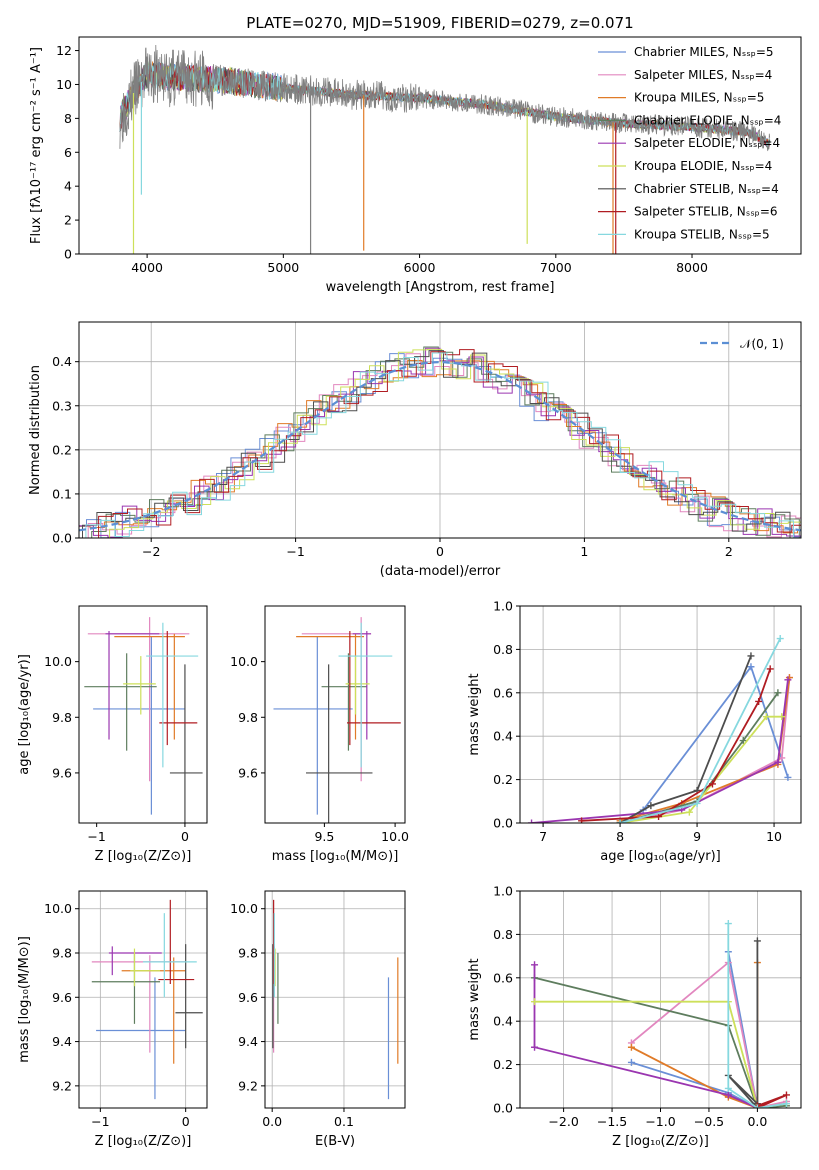 This screenshot has width=819, height=1170. I want to click on y-tick-label: 4, so click(68, 186).